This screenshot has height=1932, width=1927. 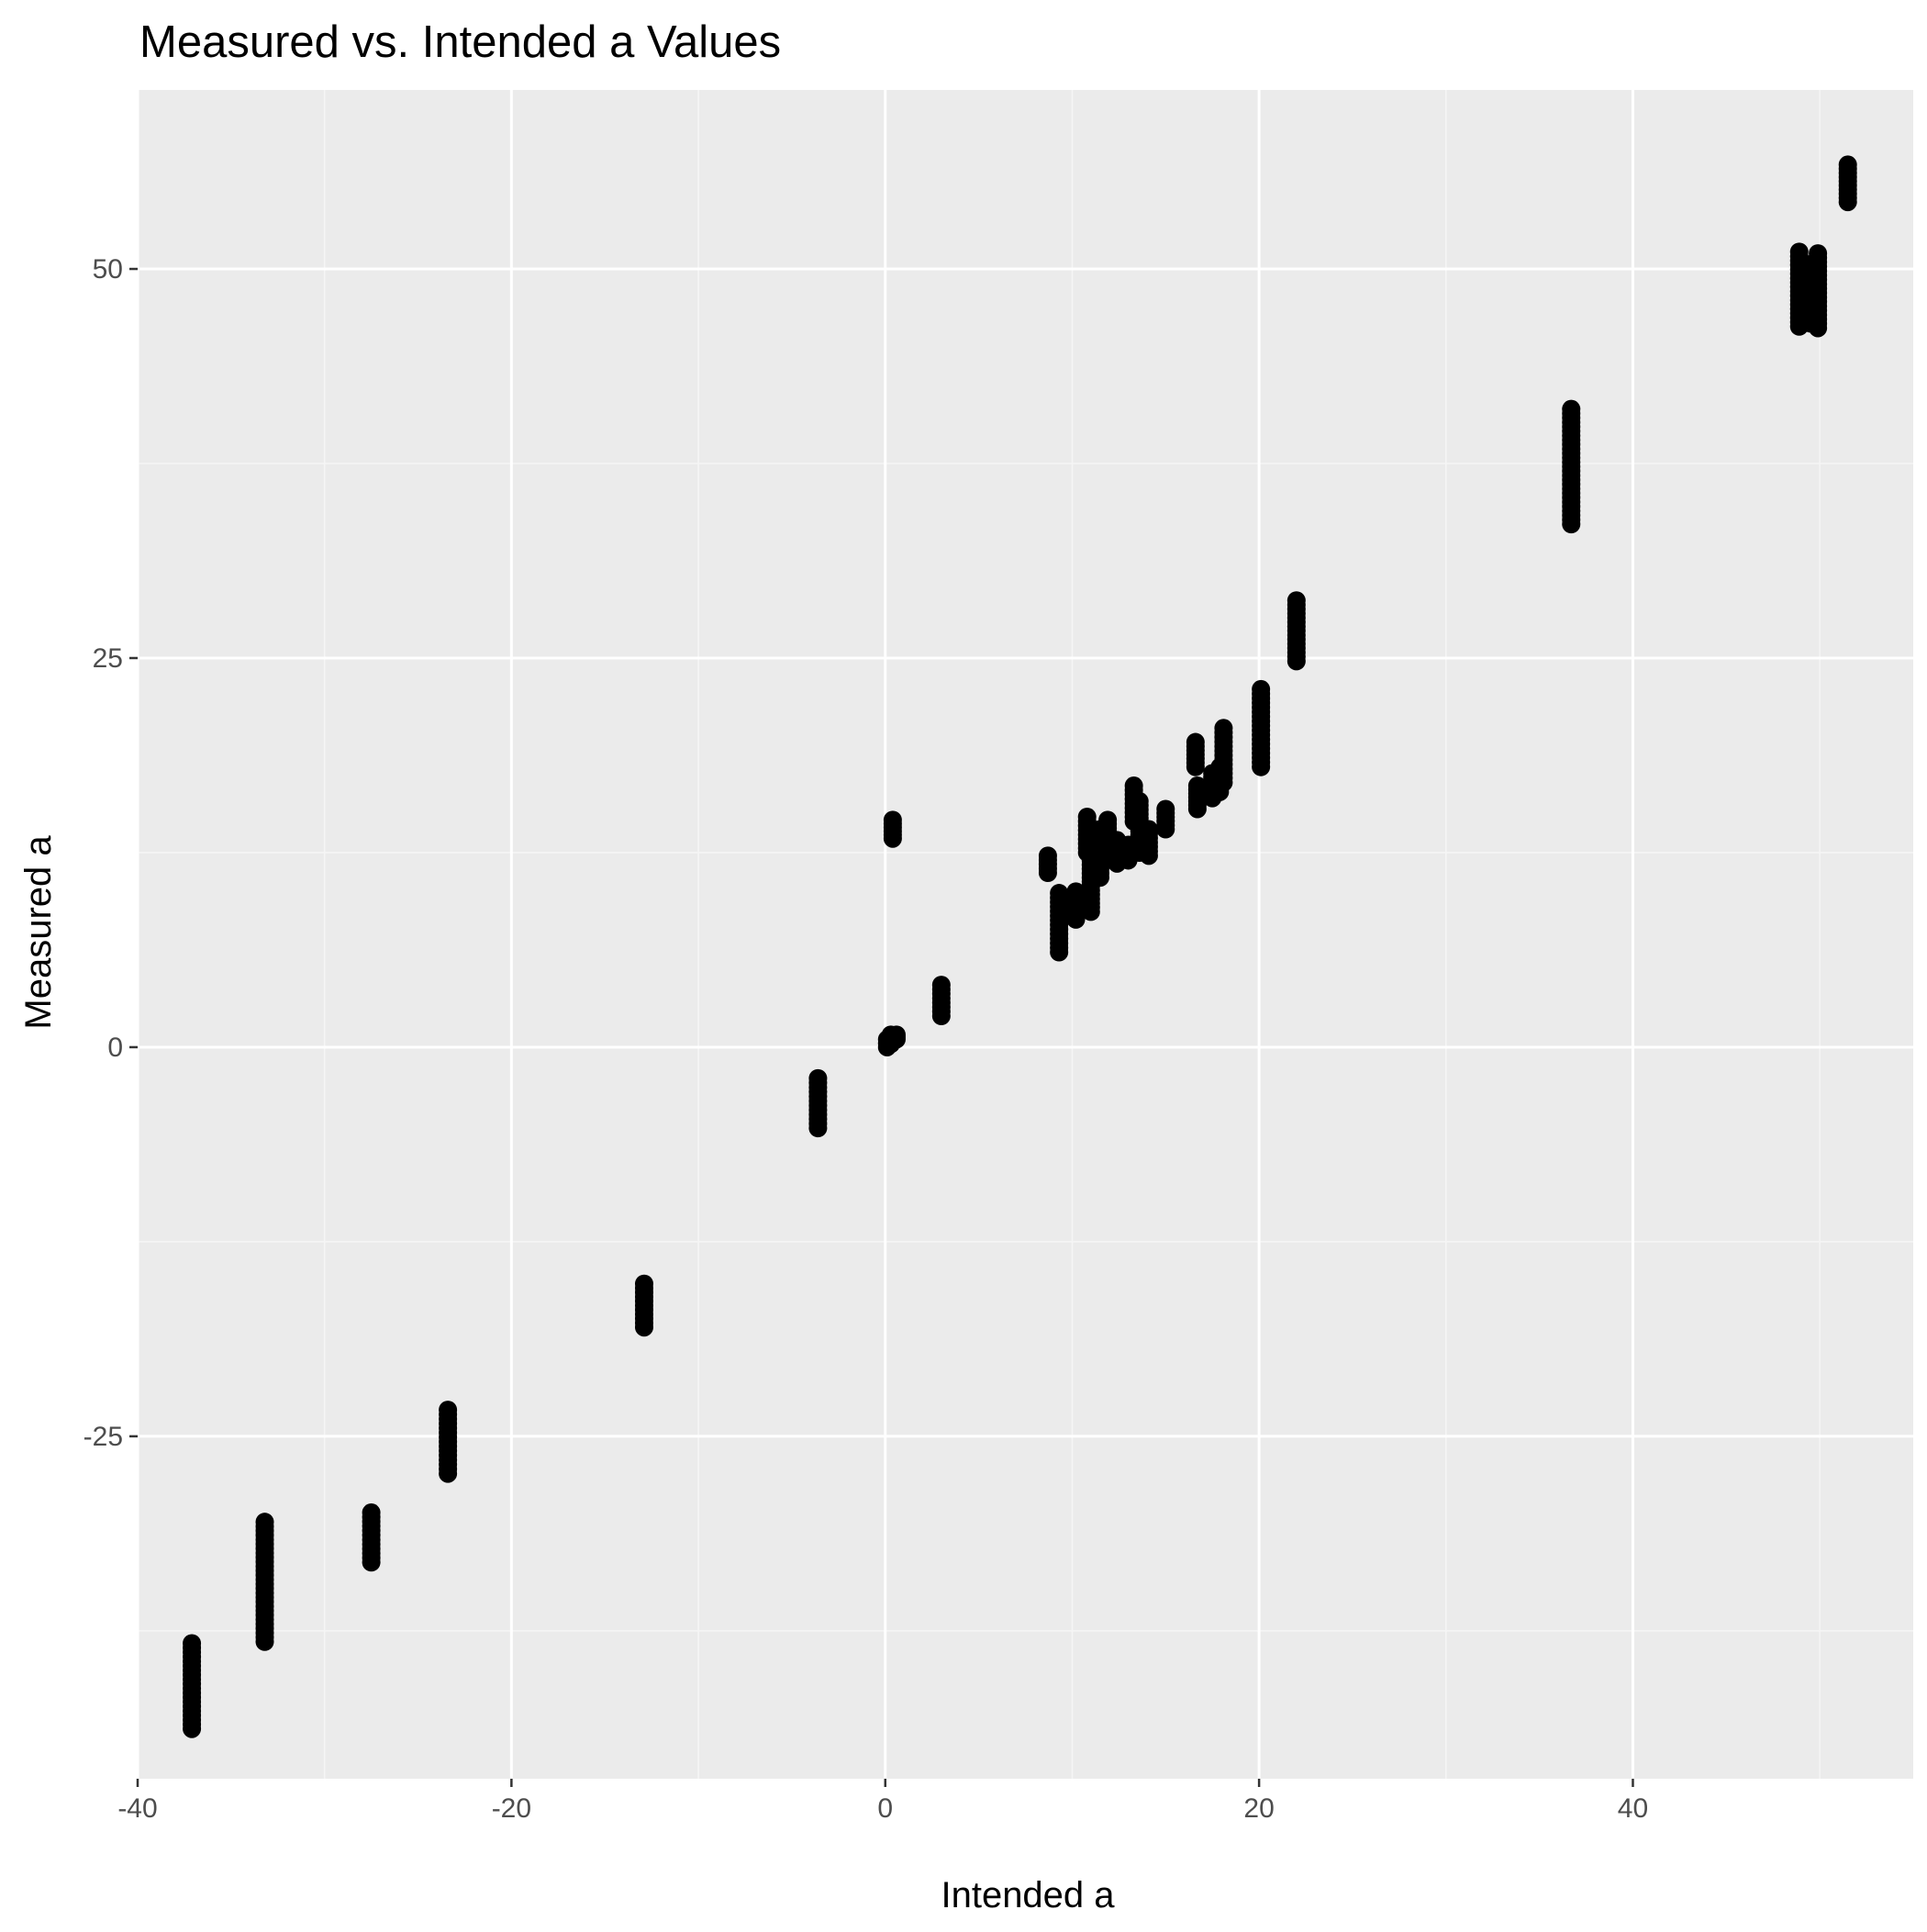 What do you see at coordinates (1633, 1808) in the screenshot?
I see `x-tick-label: 40` at bounding box center [1633, 1808].